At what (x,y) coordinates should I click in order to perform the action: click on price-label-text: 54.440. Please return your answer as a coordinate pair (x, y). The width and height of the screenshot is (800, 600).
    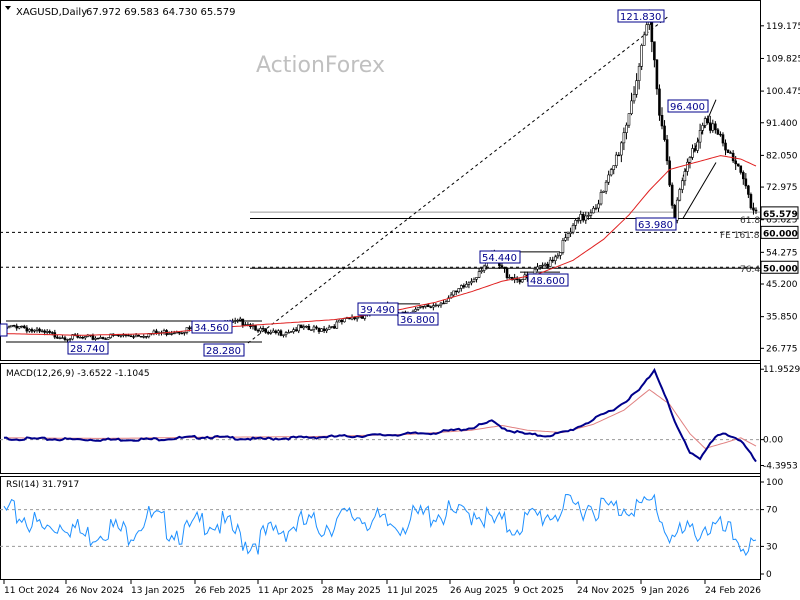
    Looking at the image, I should click on (499, 258).